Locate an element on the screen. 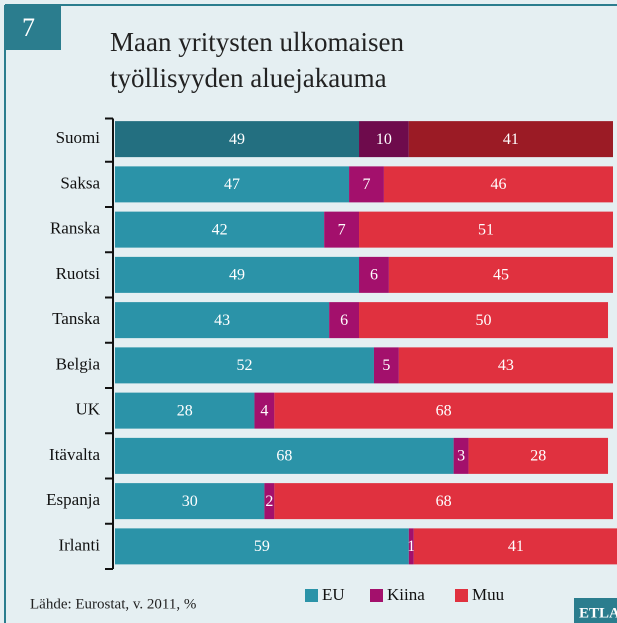  value-label: 10 is located at coordinates (384, 139).